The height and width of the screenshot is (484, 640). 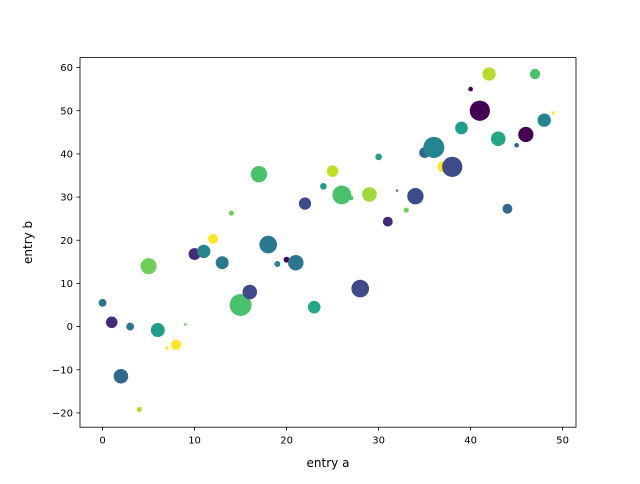 I want to click on y-axis: −20 −10 0 10 20 30 40 50 60, so click(x=66, y=241).